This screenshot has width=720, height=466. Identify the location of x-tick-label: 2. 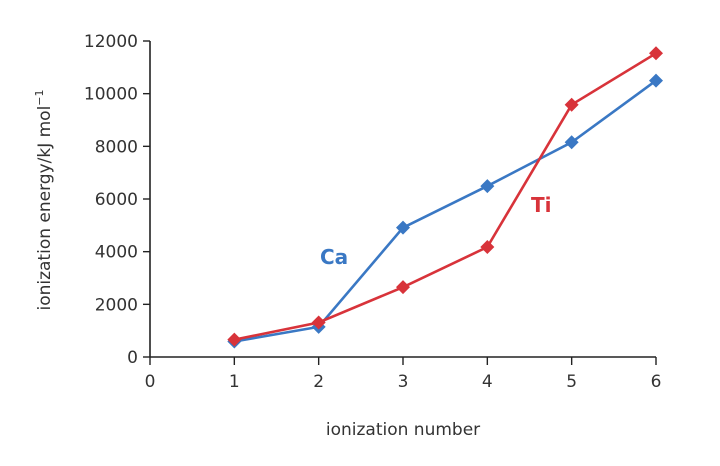
(318, 382).